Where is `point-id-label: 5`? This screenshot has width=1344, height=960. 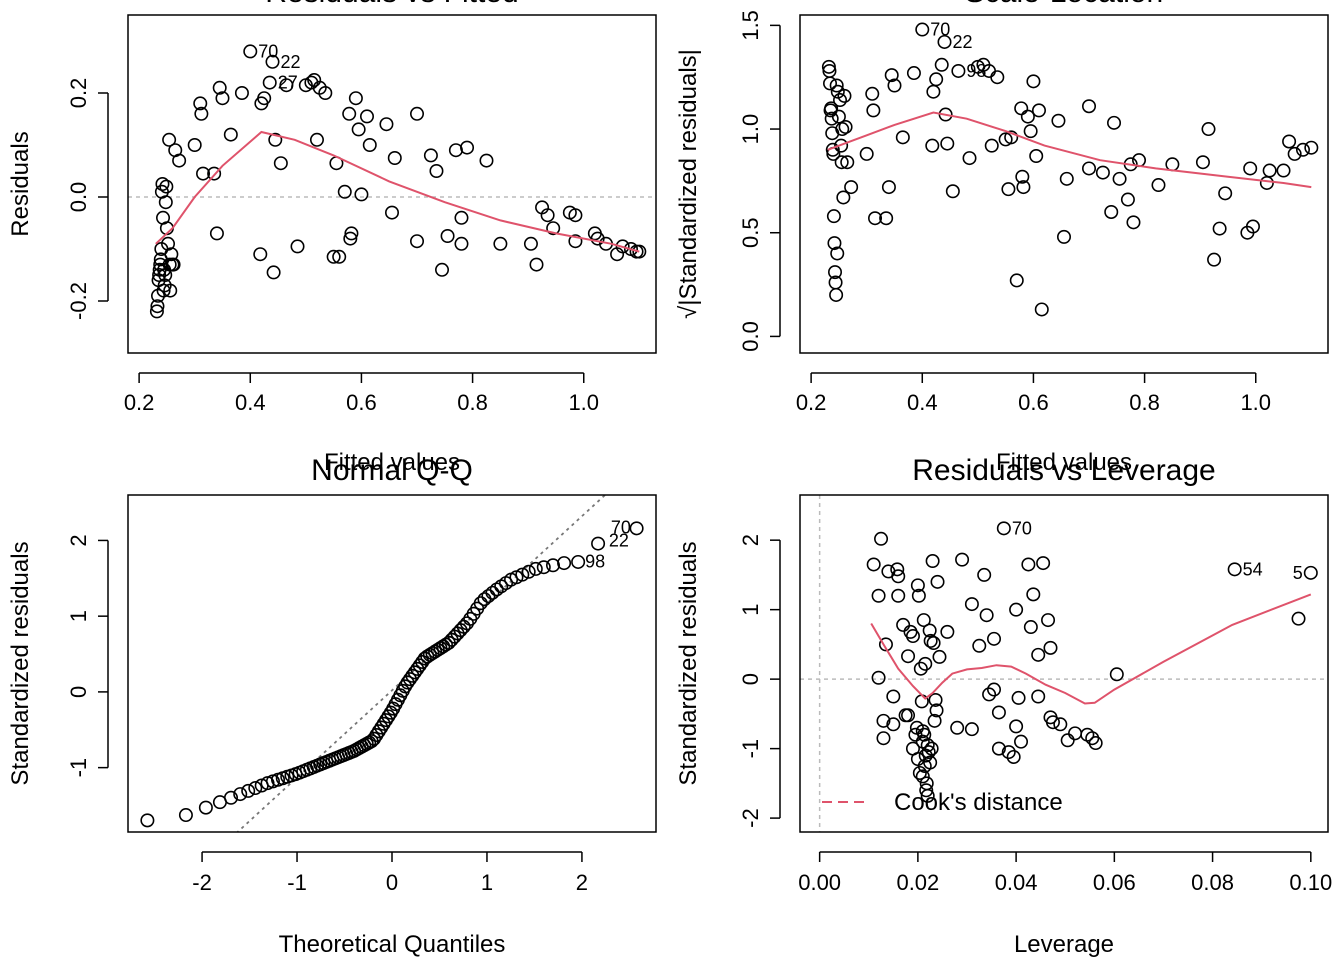 point-id-label: 5 is located at coordinates (1298, 573).